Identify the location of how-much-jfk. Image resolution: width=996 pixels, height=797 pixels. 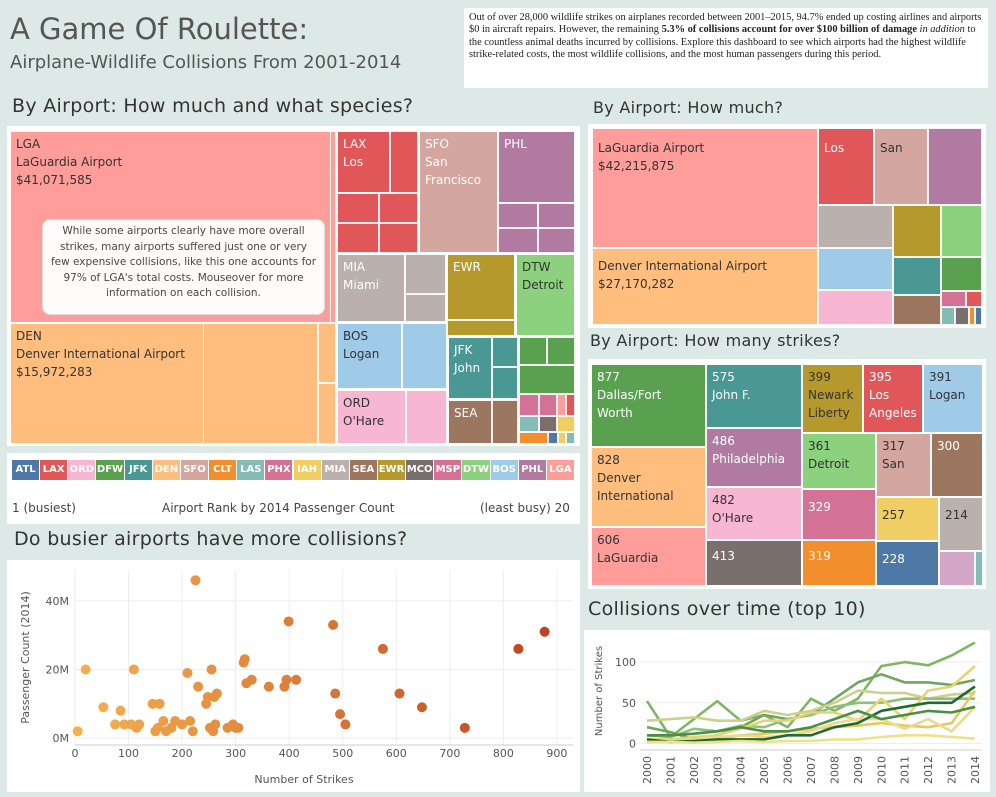
(917, 276).